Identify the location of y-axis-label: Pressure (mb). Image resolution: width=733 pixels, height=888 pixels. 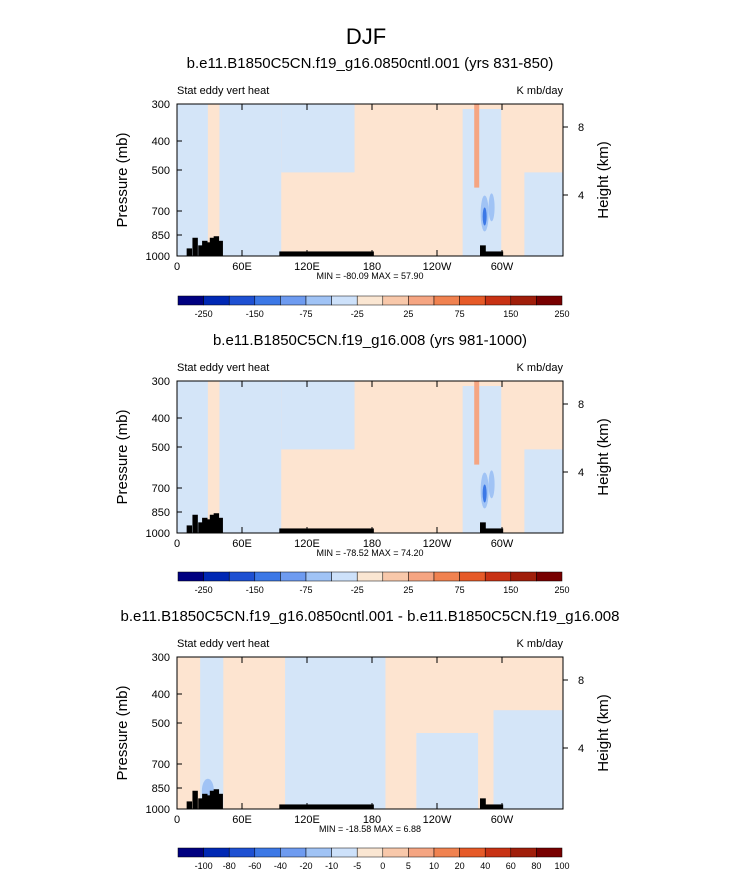
(122, 456).